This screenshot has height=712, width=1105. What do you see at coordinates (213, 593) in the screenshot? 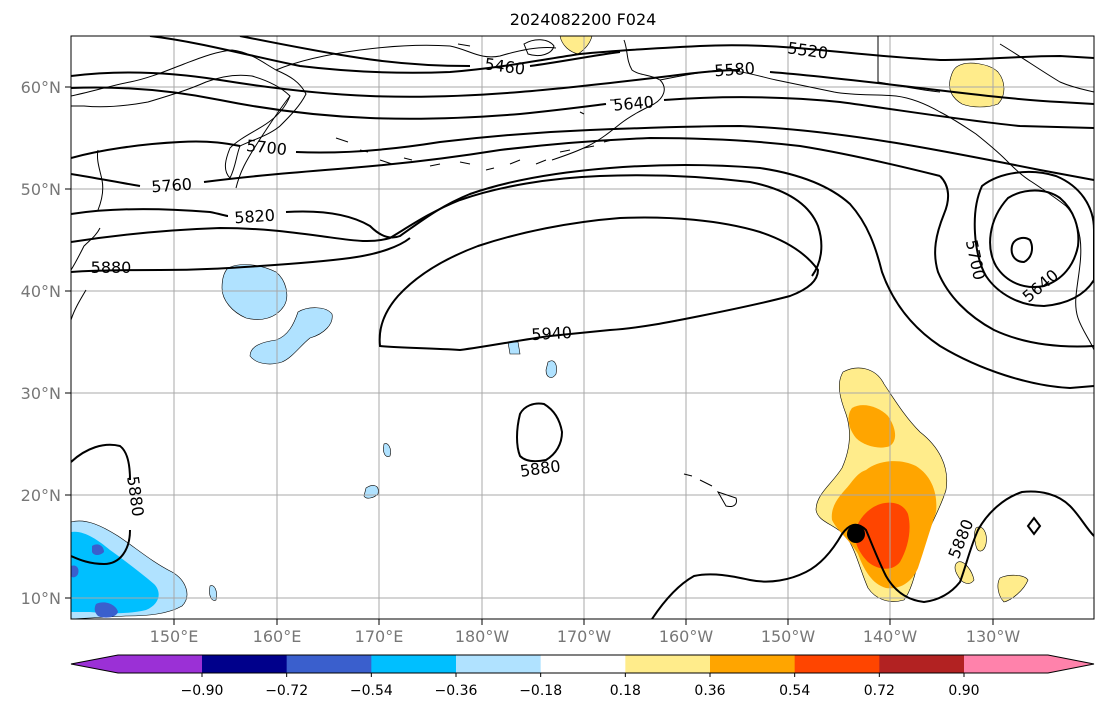
I see `anomaly-cyan-small-e` at bounding box center [213, 593].